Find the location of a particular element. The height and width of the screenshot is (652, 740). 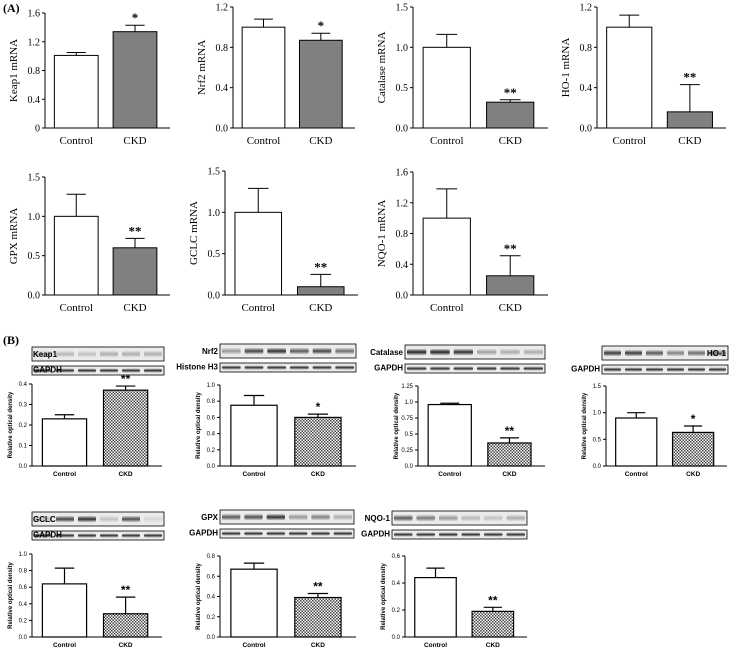

blot-ho1_wb: HO-1 GAPDH is located at coordinates (650, 360).